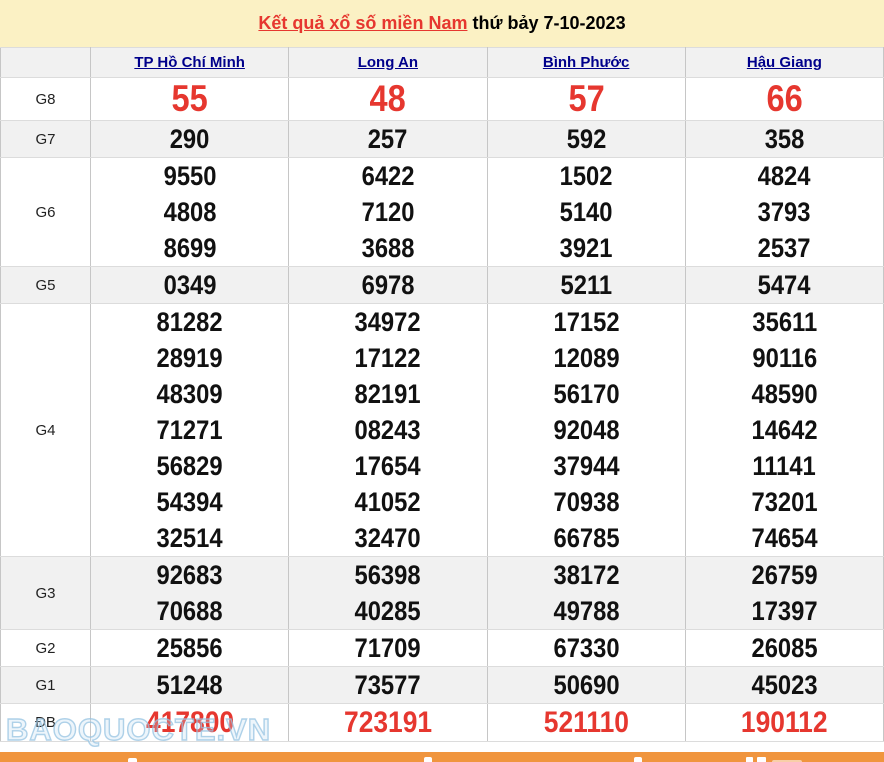  Describe the element at coordinates (189, 62) in the screenshot. I see `province-link-0: TP Hồ Chí Minh` at that location.